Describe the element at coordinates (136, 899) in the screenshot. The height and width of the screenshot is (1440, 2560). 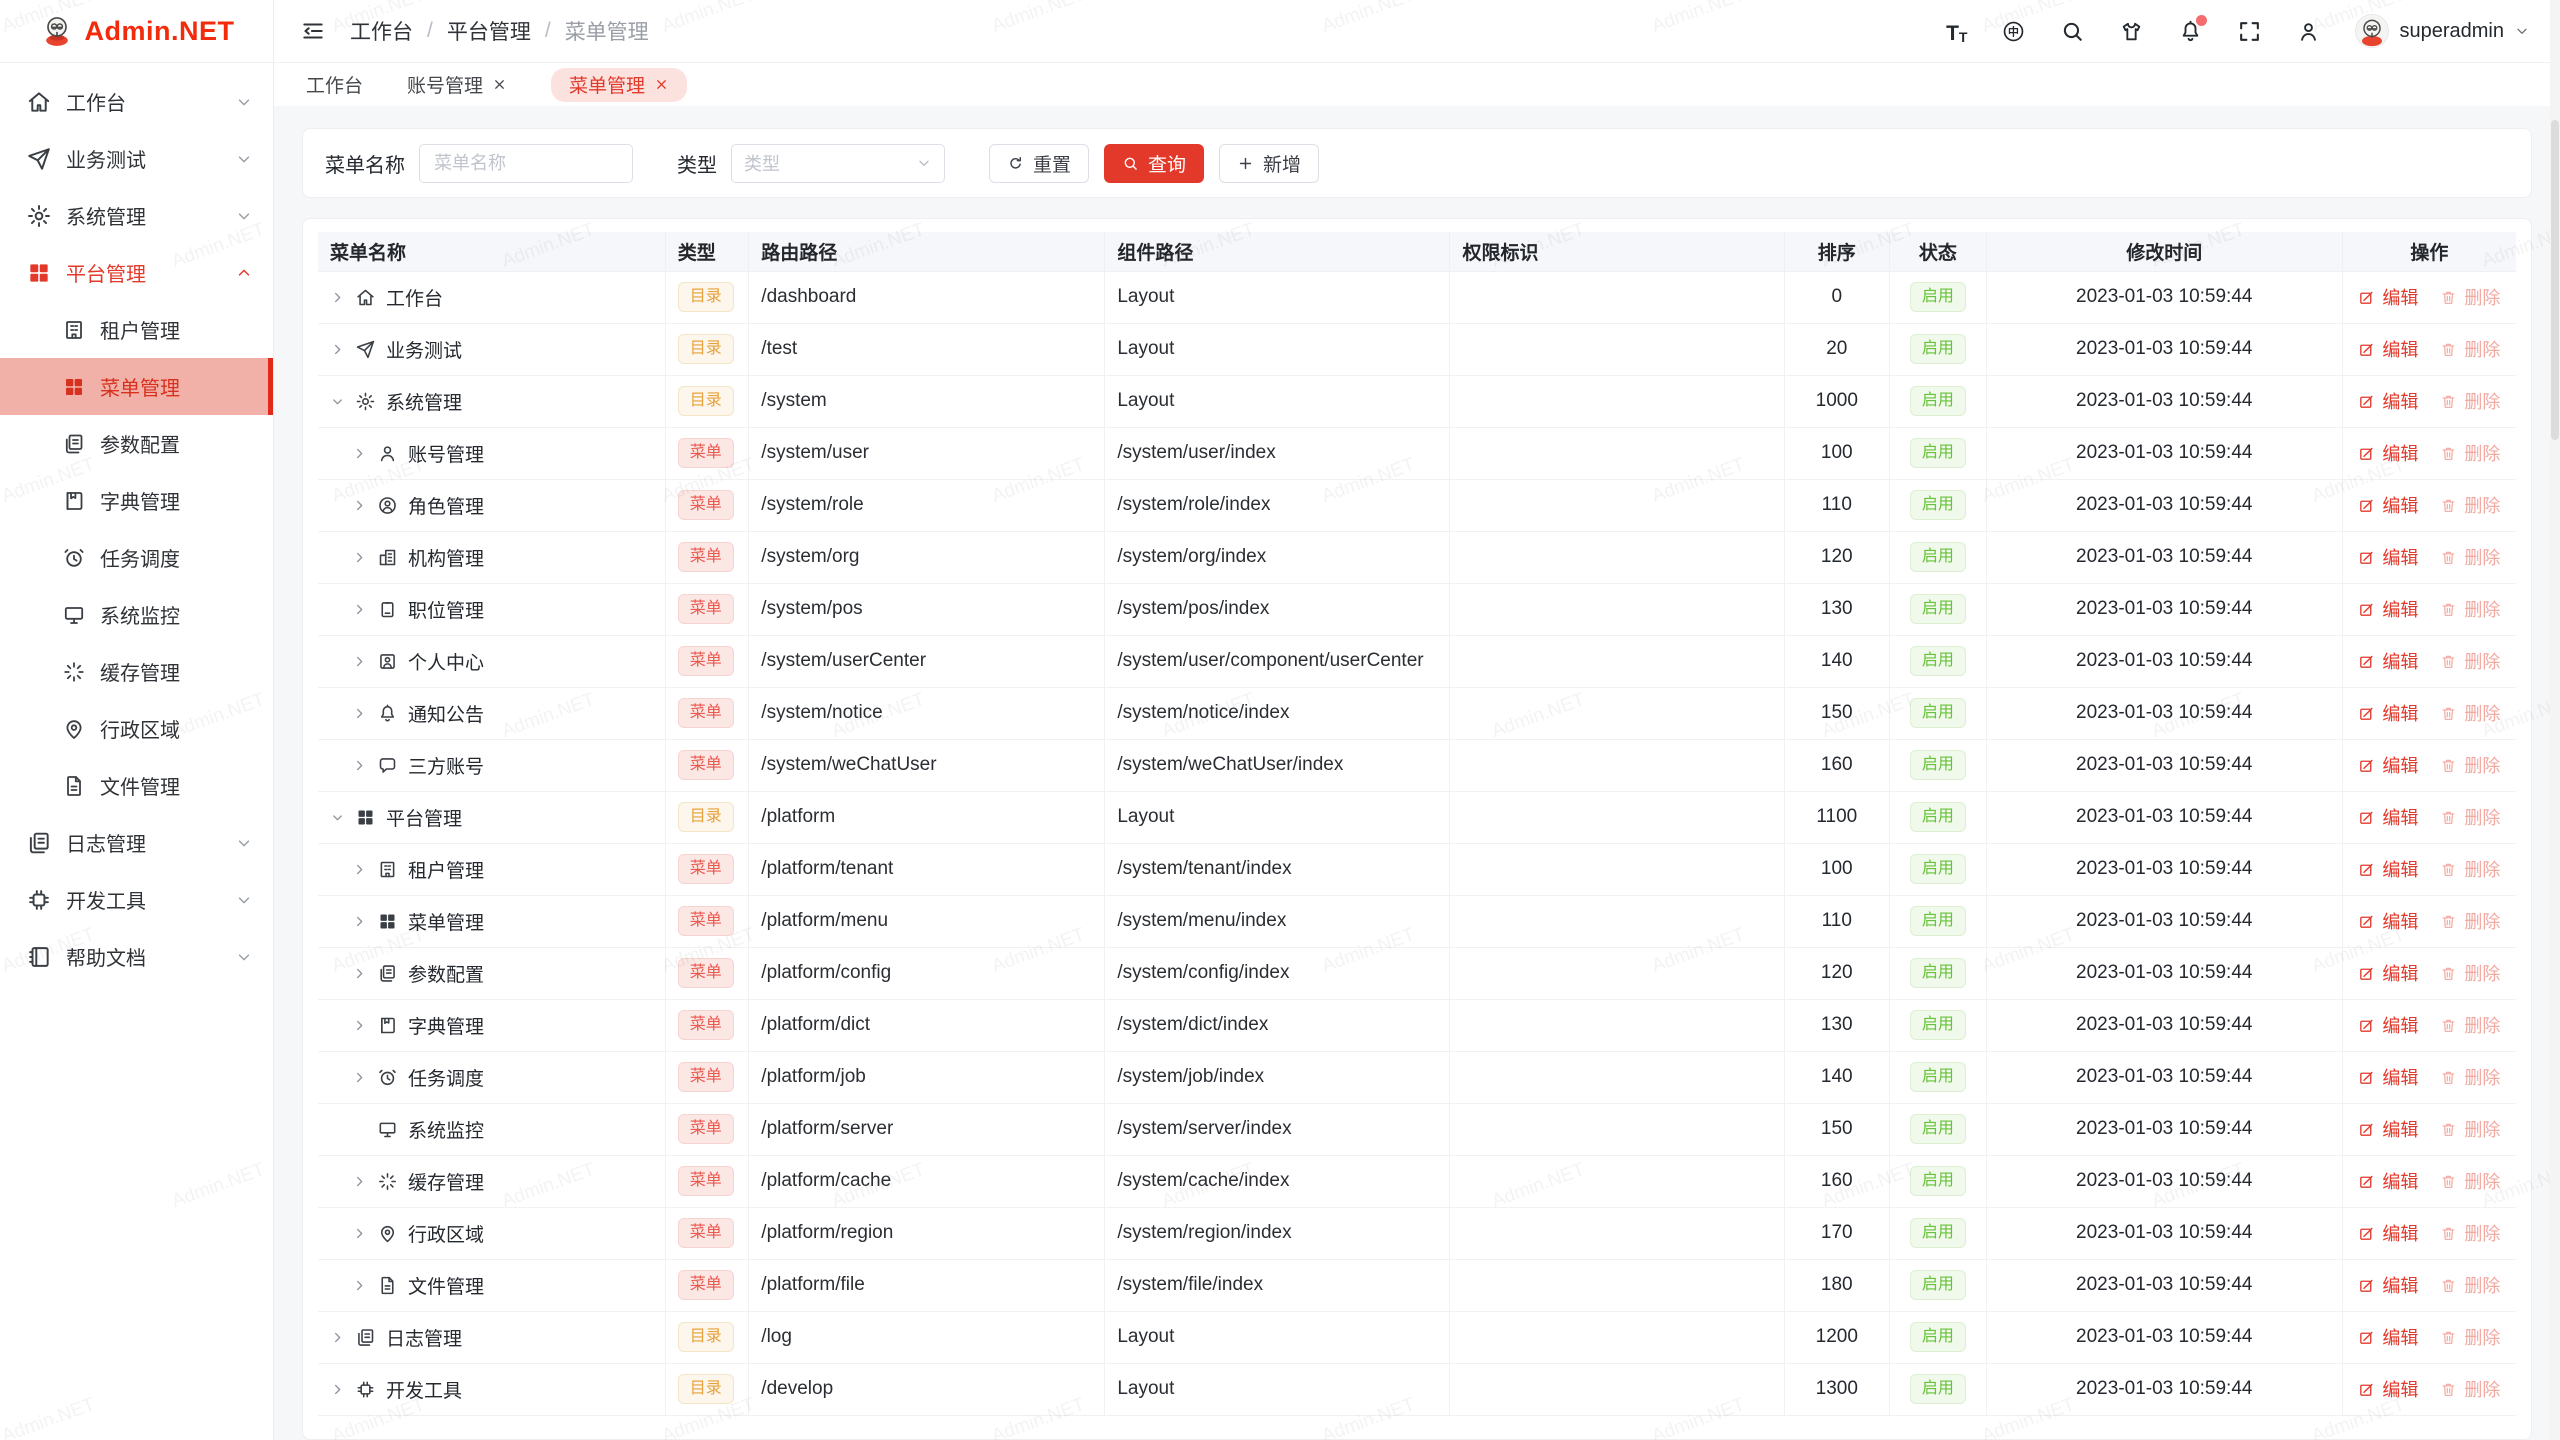
I see `sidebar-item-5: 开发工具` at that location.